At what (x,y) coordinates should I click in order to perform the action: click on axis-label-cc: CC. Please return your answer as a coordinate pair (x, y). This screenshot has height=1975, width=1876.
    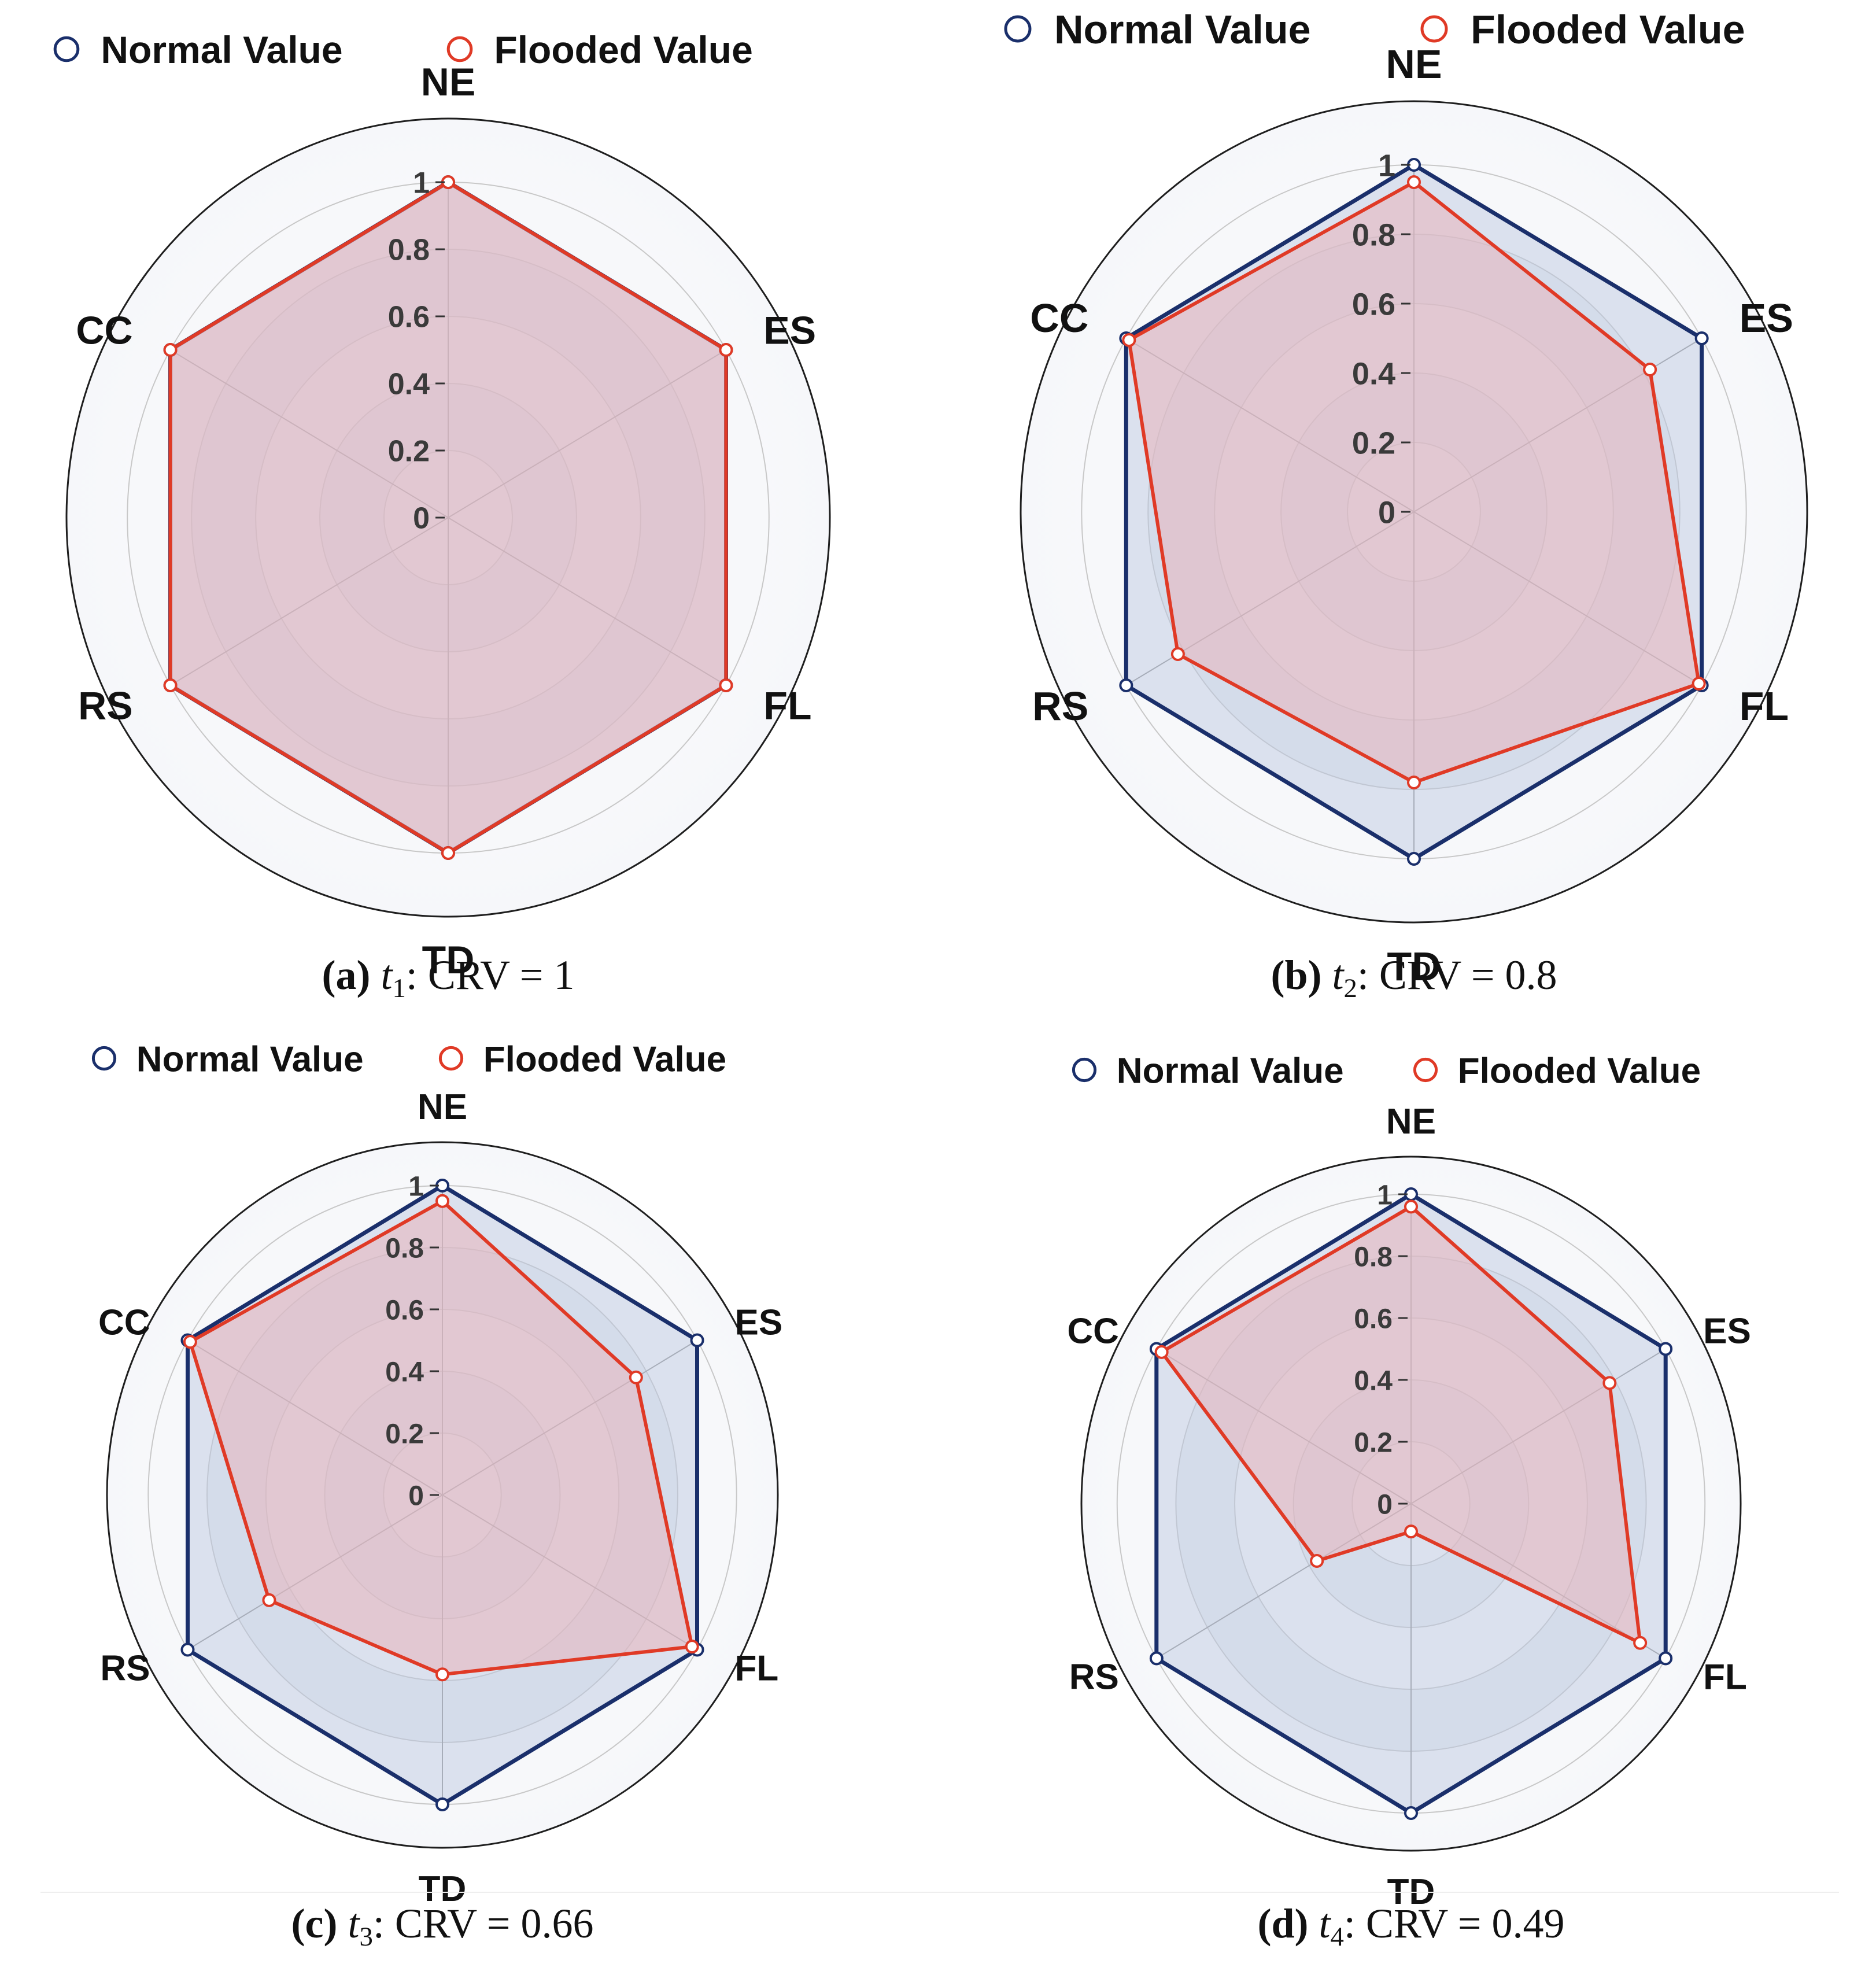
    Looking at the image, I should click on (104, 330).